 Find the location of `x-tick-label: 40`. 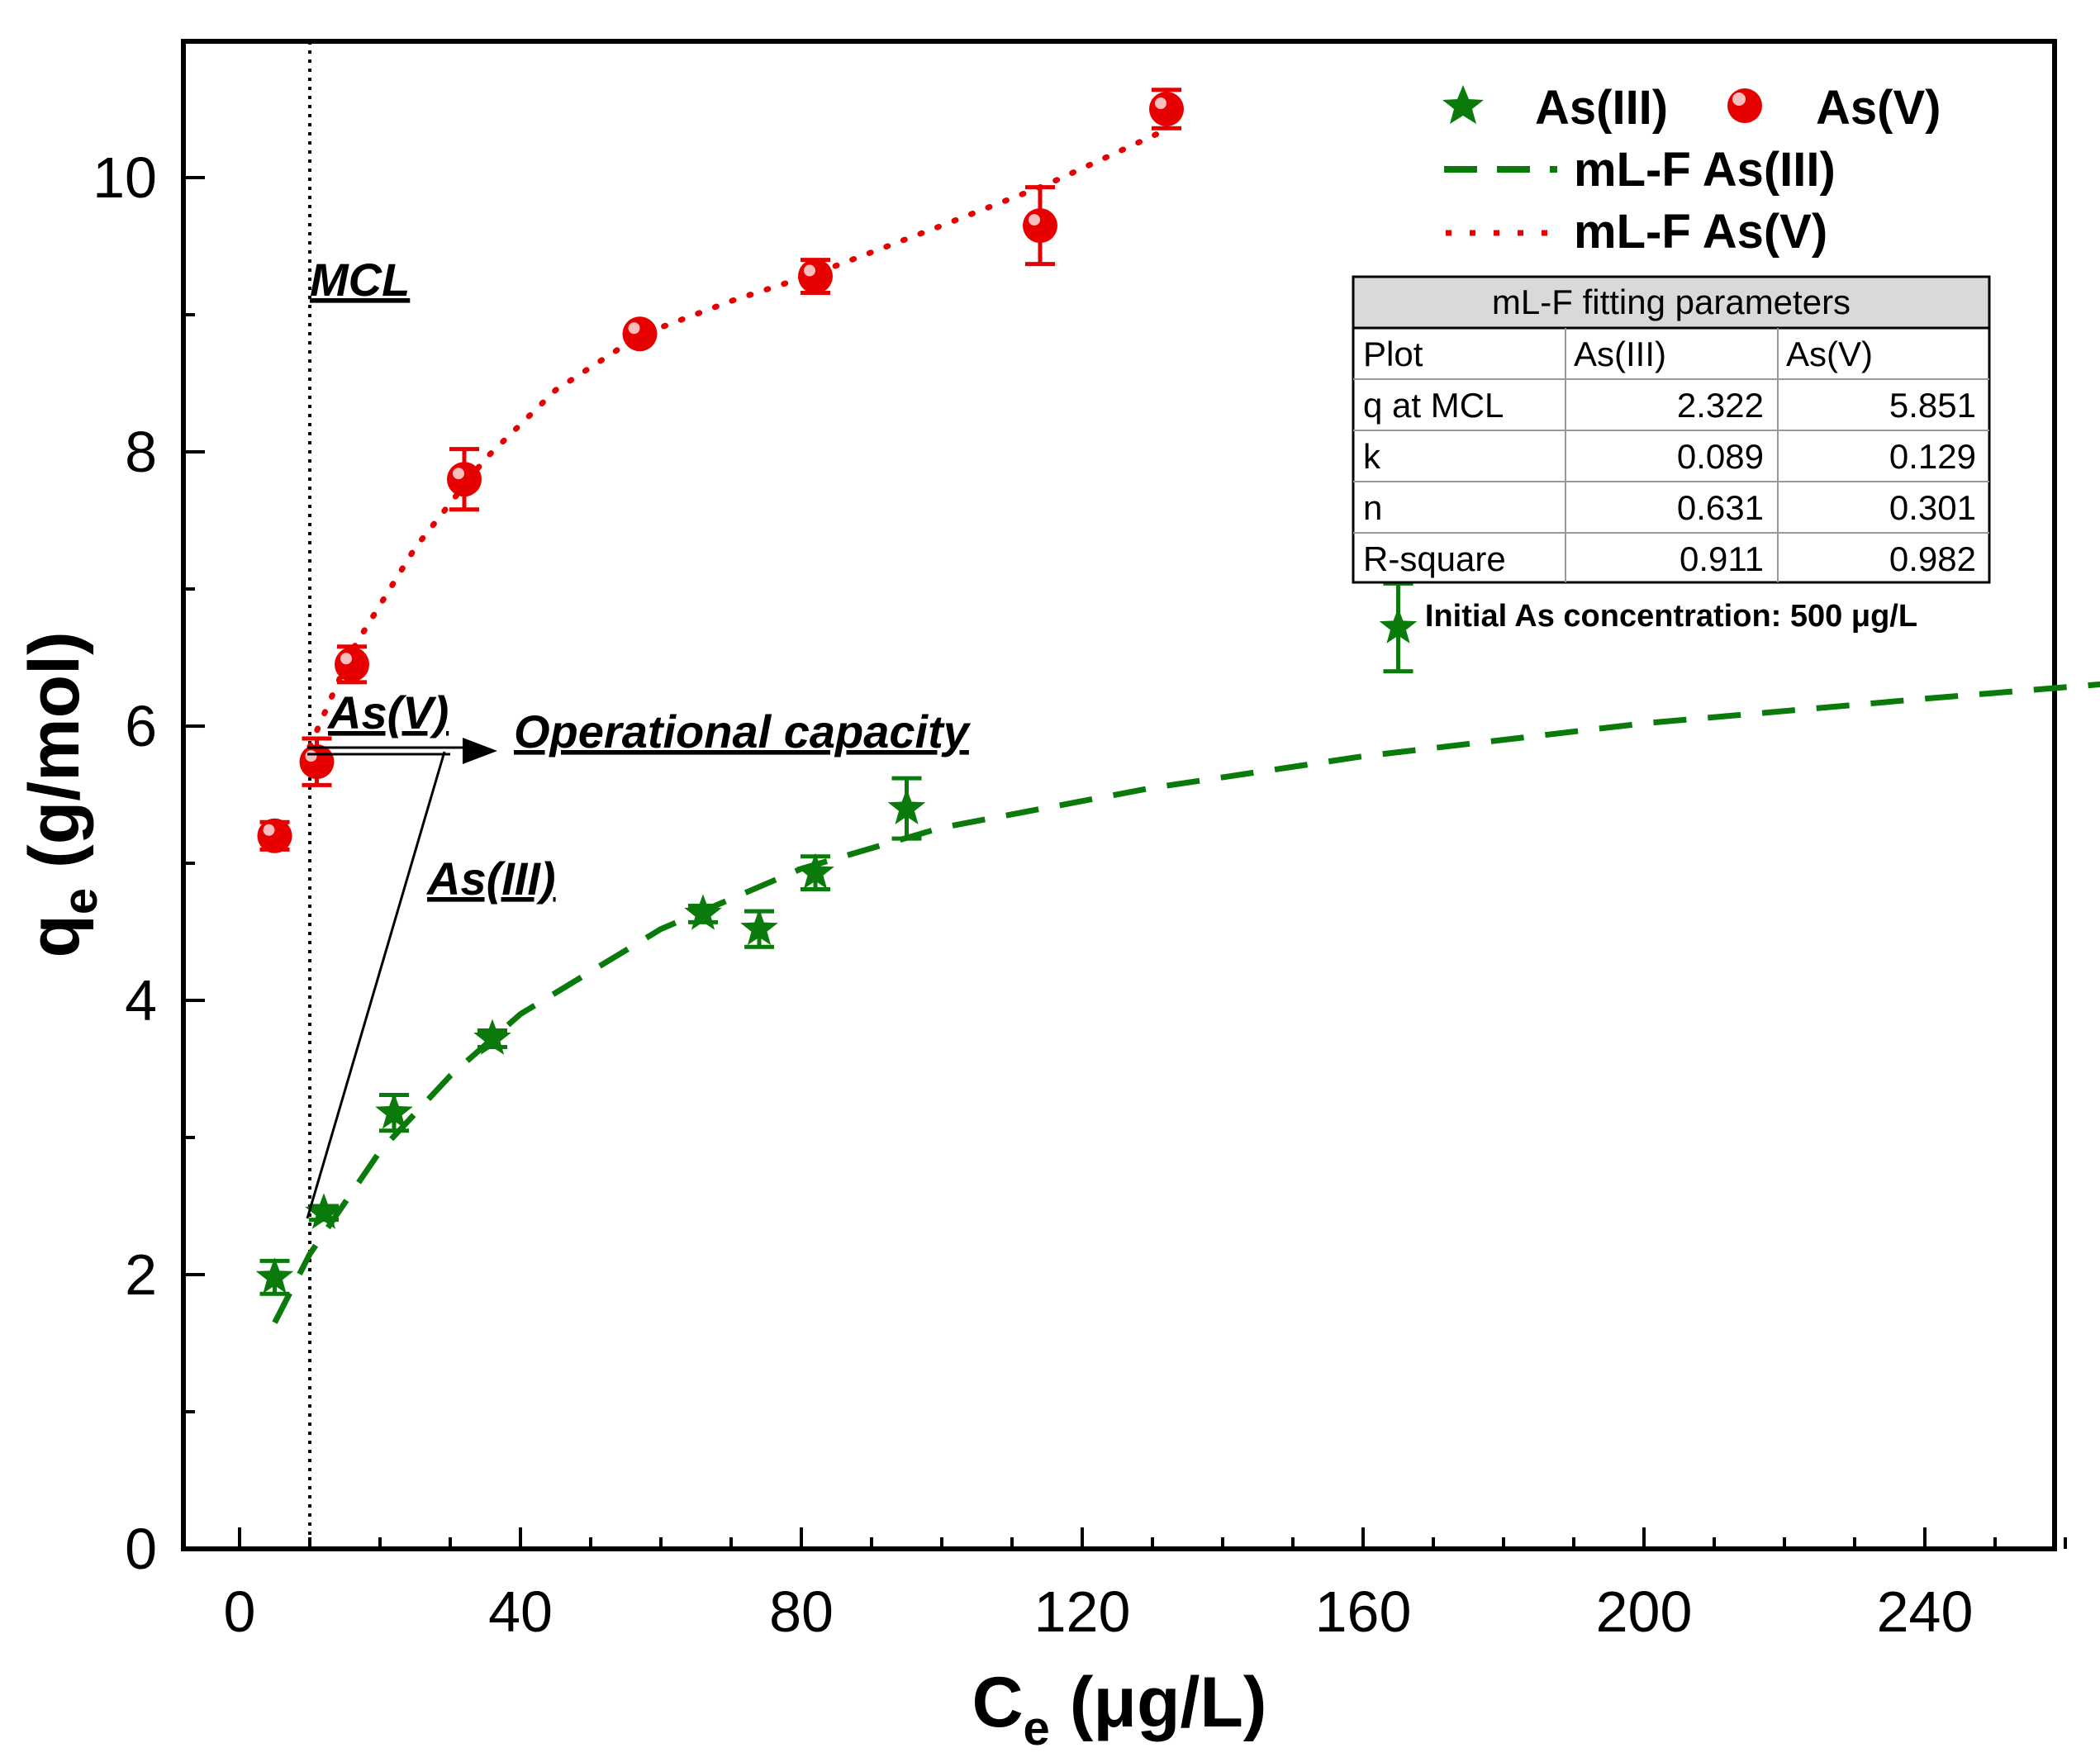

x-tick-label: 40 is located at coordinates (521, 1611).